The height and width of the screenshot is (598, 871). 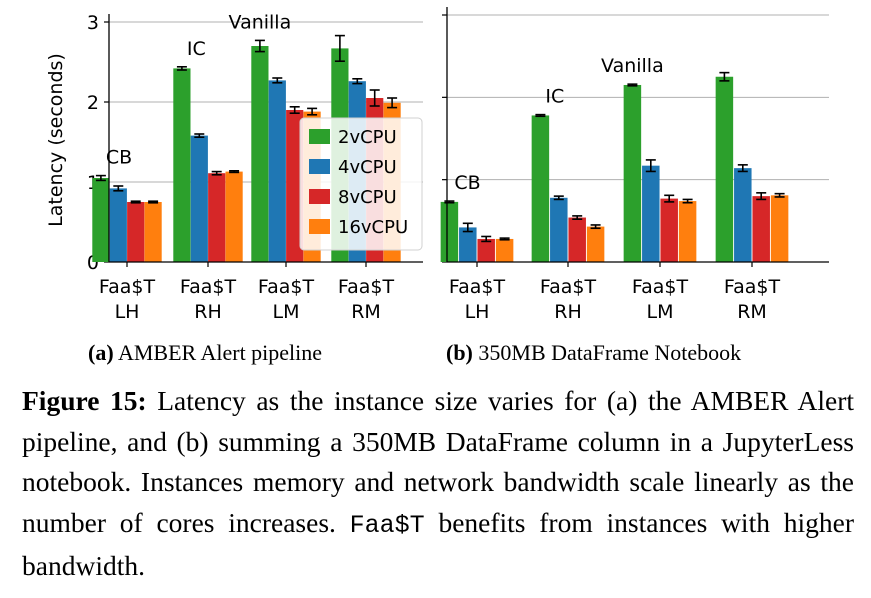 What do you see at coordinates (594, 352) in the screenshot?
I see `subcaption-b: (b) 350MB DataFrame Notebook` at bounding box center [594, 352].